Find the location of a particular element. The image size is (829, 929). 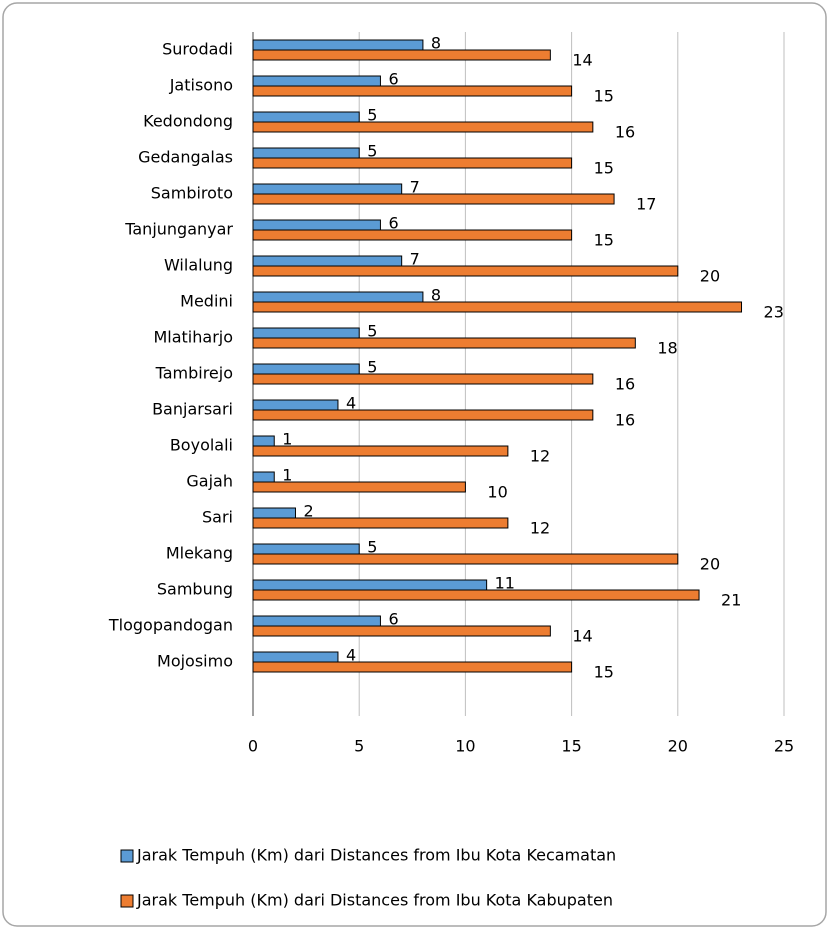

data-label: 11 is located at coordinates (505, 583).